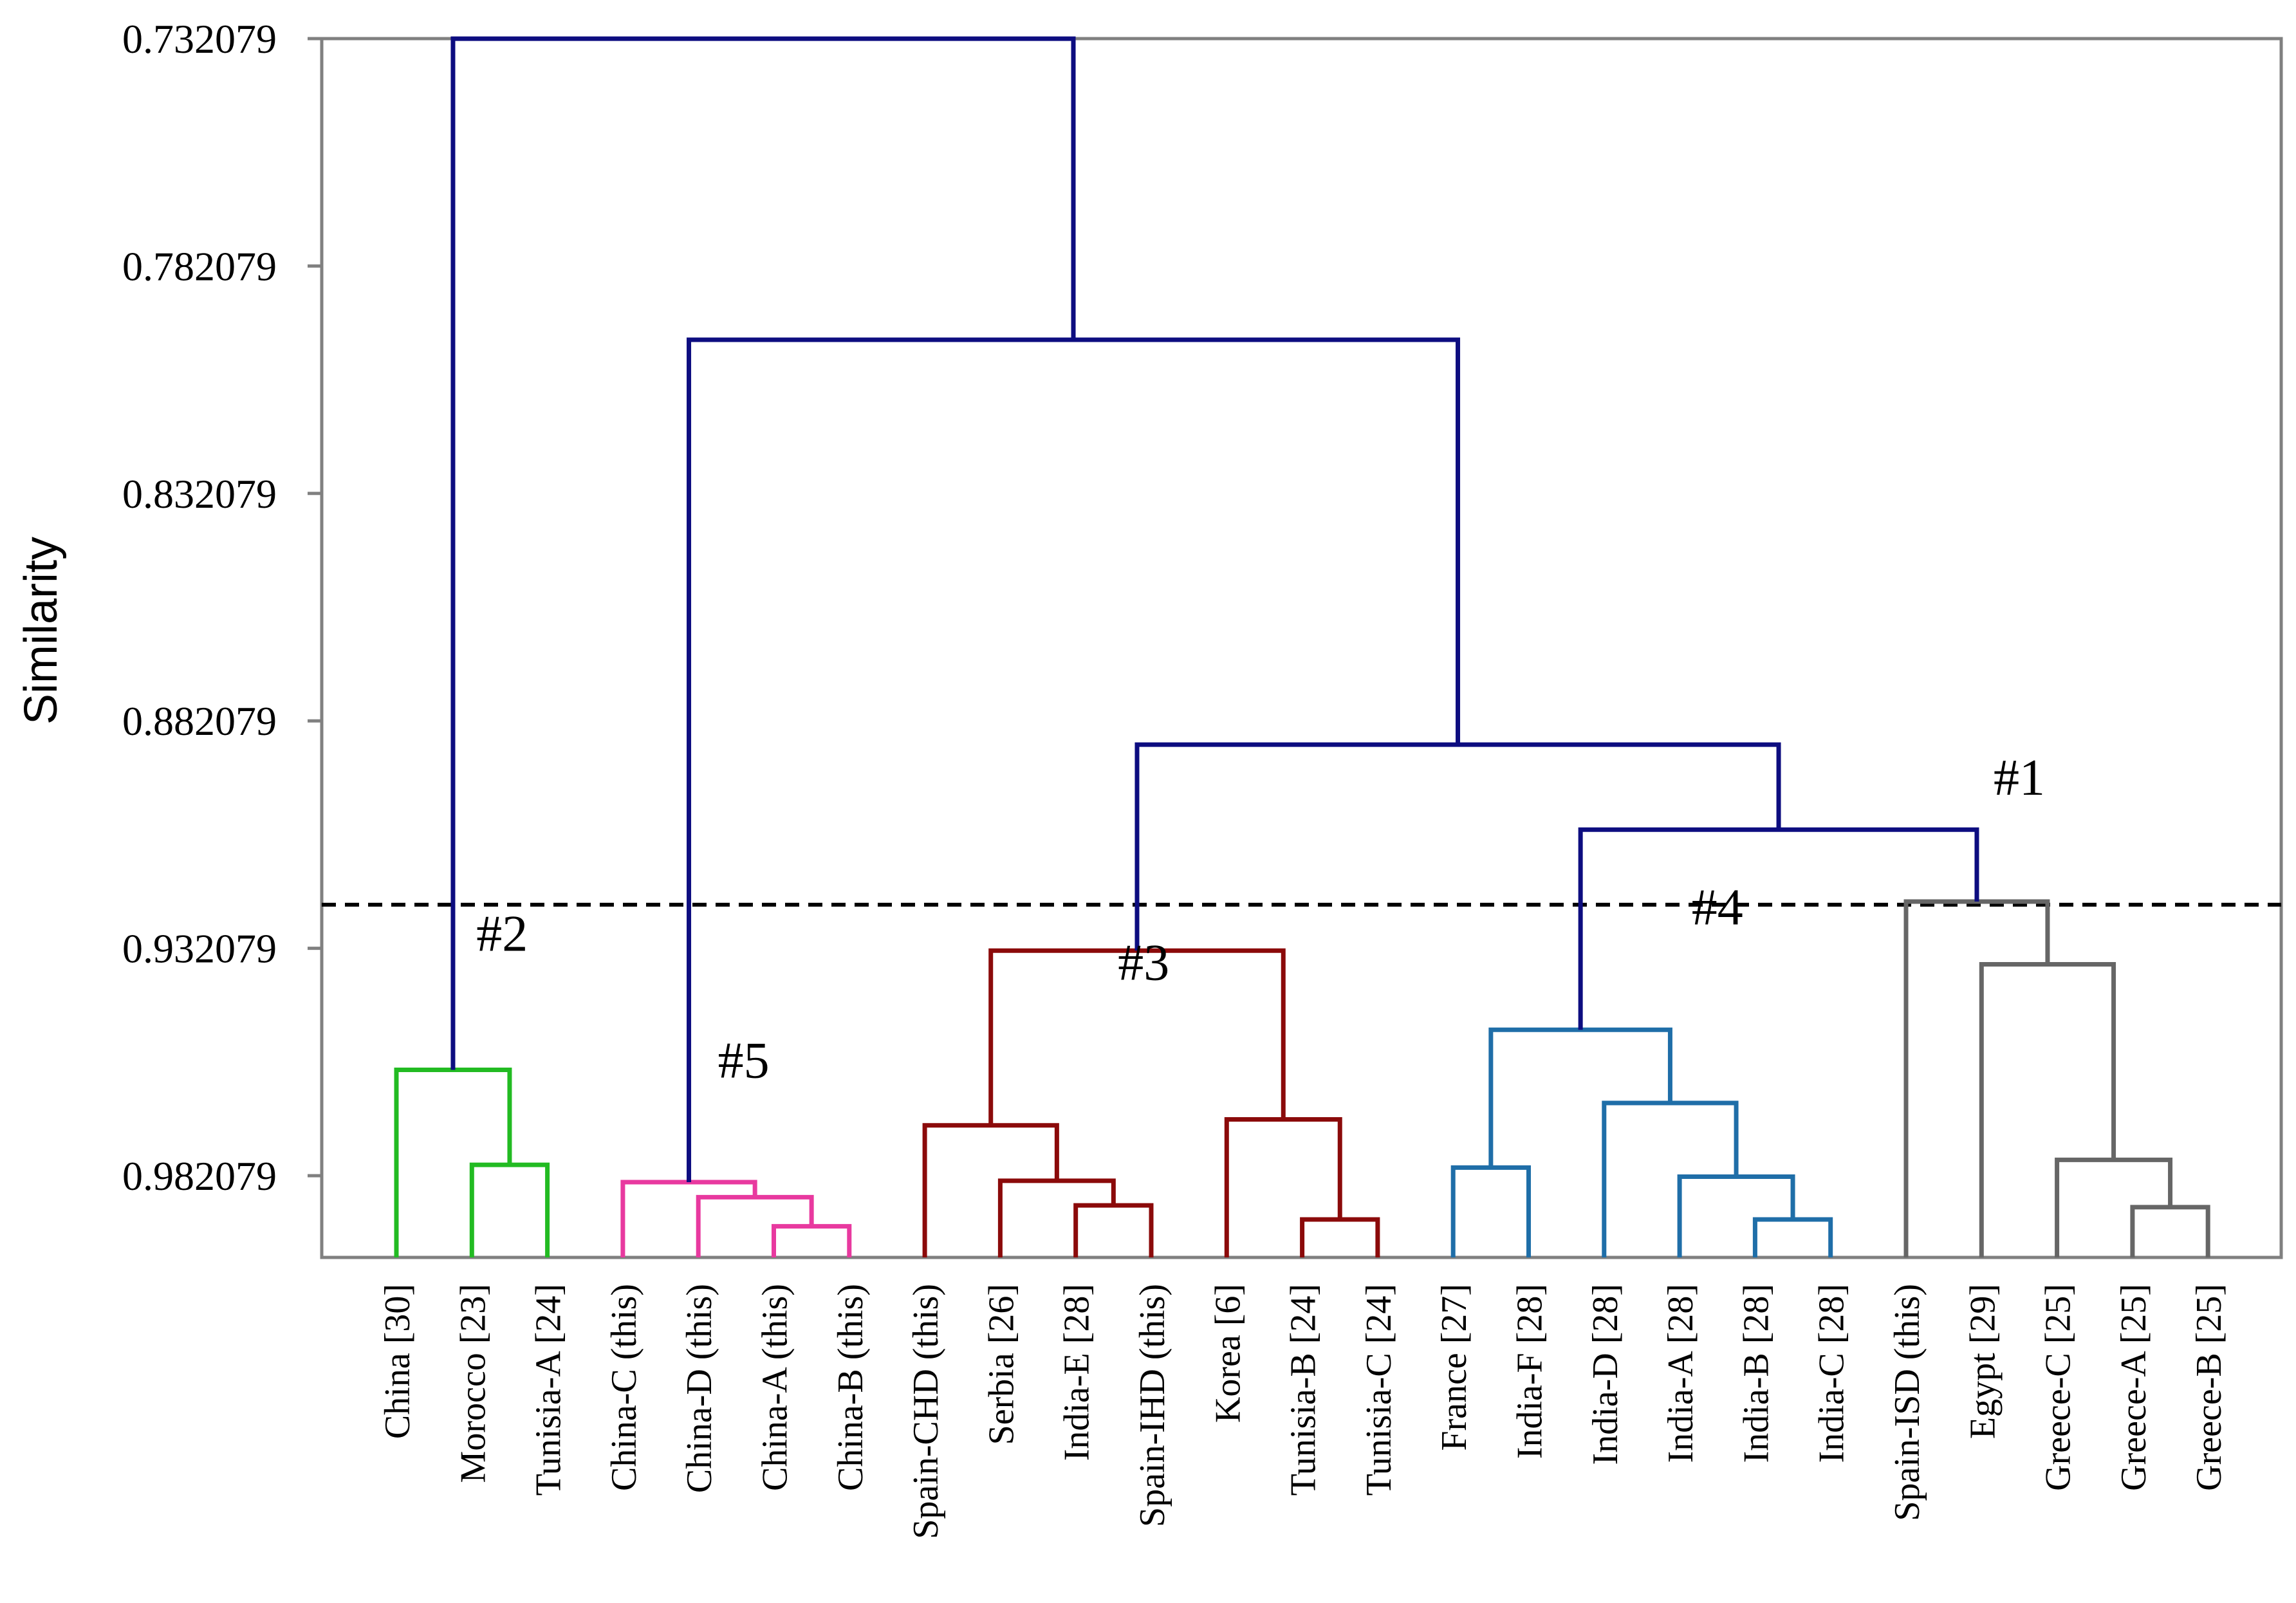 This screenshot has height=1603, width=2296. Describe the element at coordinates (1260, 919) in the screenshot. I see `cluster-annotations: #1 #2 #3 #4 #5` at that location.